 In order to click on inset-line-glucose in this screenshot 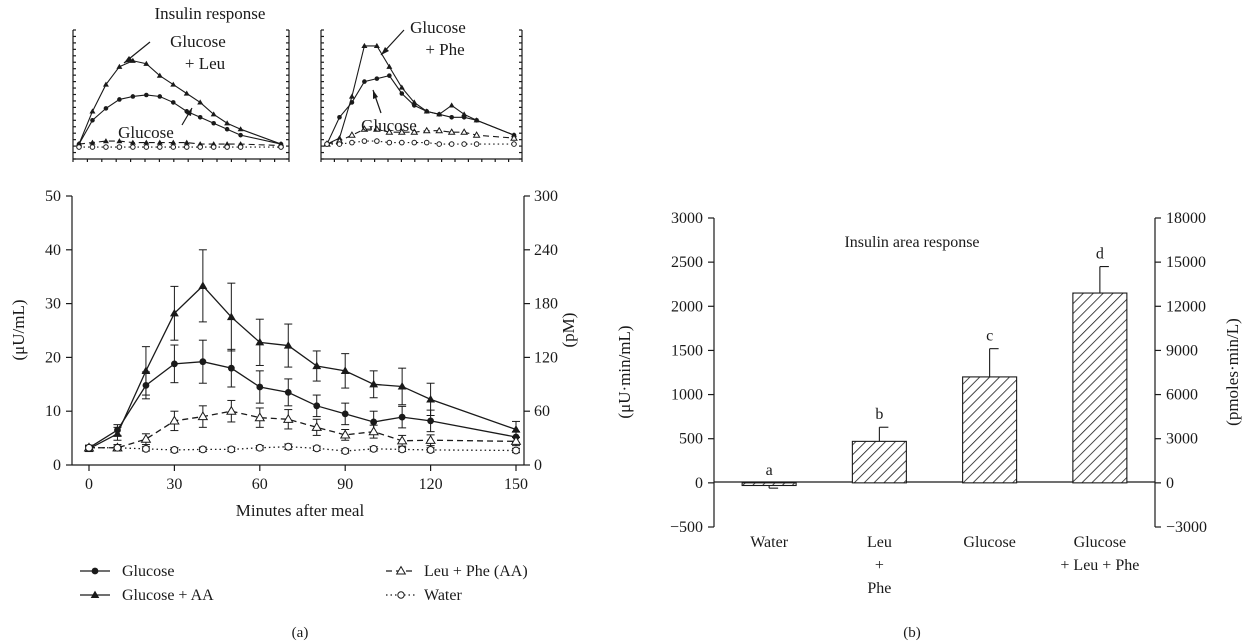, I will do `click(180, 119)`.